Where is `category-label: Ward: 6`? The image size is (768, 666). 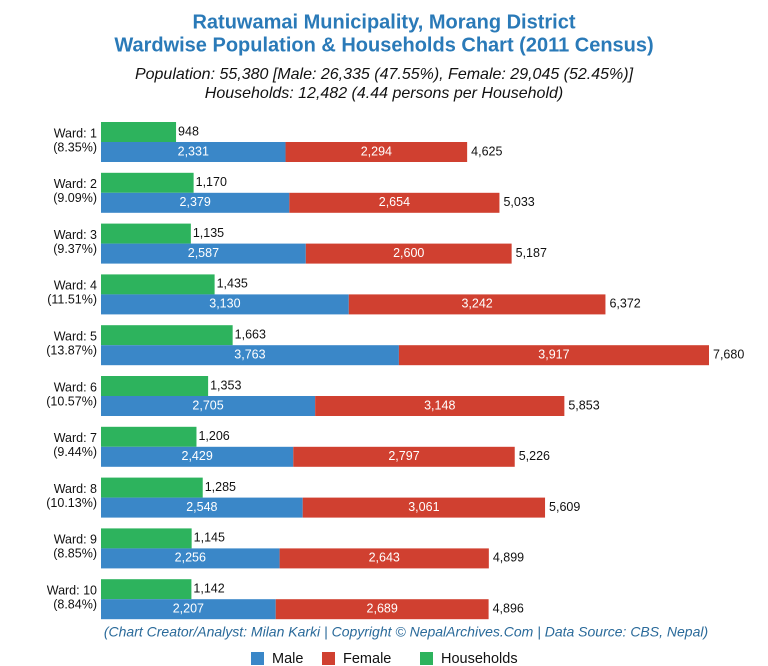 category-label: Ward: 6 is located at coordinates (75, 387).